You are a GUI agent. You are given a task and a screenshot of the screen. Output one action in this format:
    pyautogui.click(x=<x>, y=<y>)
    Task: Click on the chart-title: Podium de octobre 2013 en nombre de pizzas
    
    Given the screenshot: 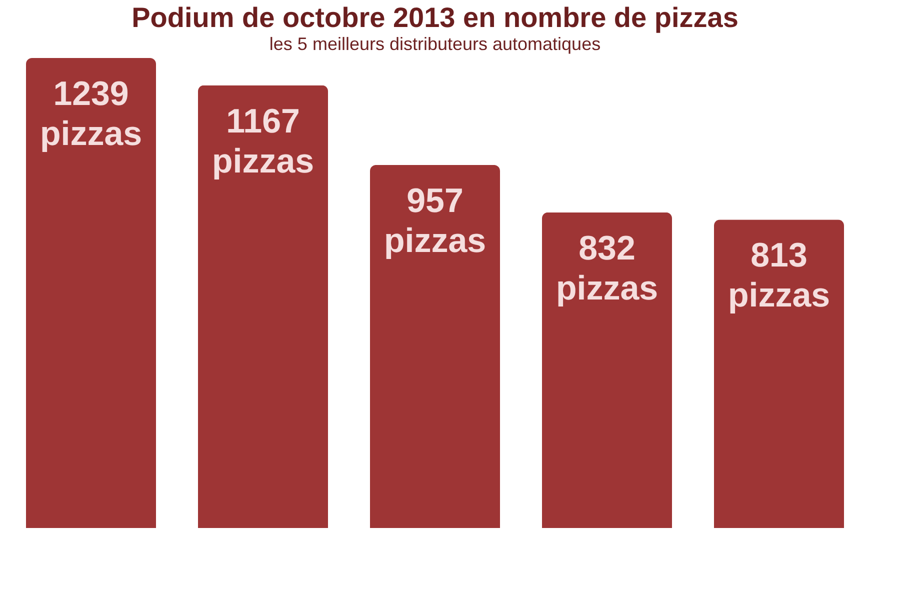 What is the action you would take?
    pyautogui.click(x=435, y=17)
    